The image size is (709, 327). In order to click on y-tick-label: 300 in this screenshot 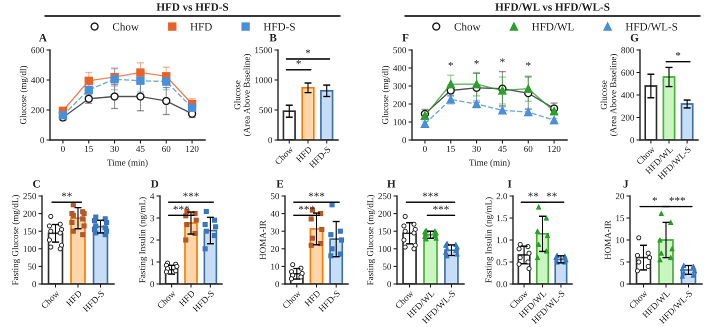, I will do `click(399, 86)`.